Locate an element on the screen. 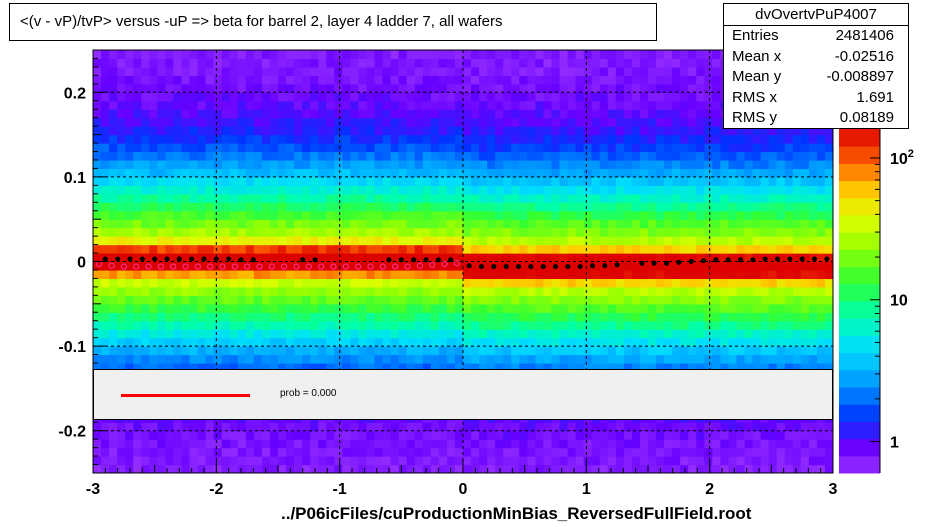 Image resolution: width=926 pixels, height=527 pixels. profile-point is located at coordinates (679, 262).